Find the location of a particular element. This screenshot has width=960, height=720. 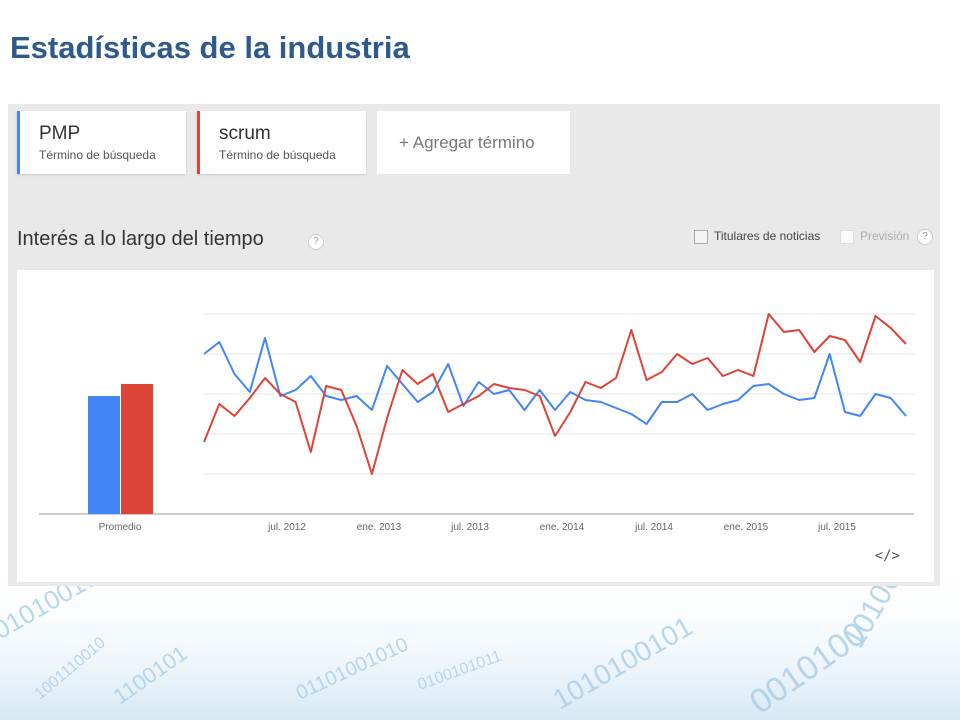

x-tick-label: jul. 2015 is located at coordinates (836, 527).